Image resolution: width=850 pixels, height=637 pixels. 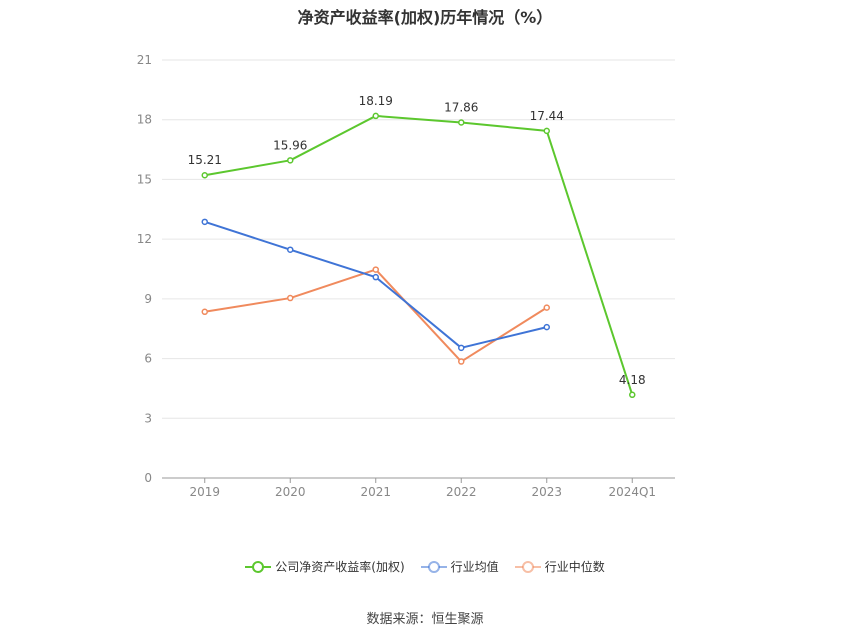 I want to click on legend-item: 公司净资产收益率(加权), so click(x=325, y=566).